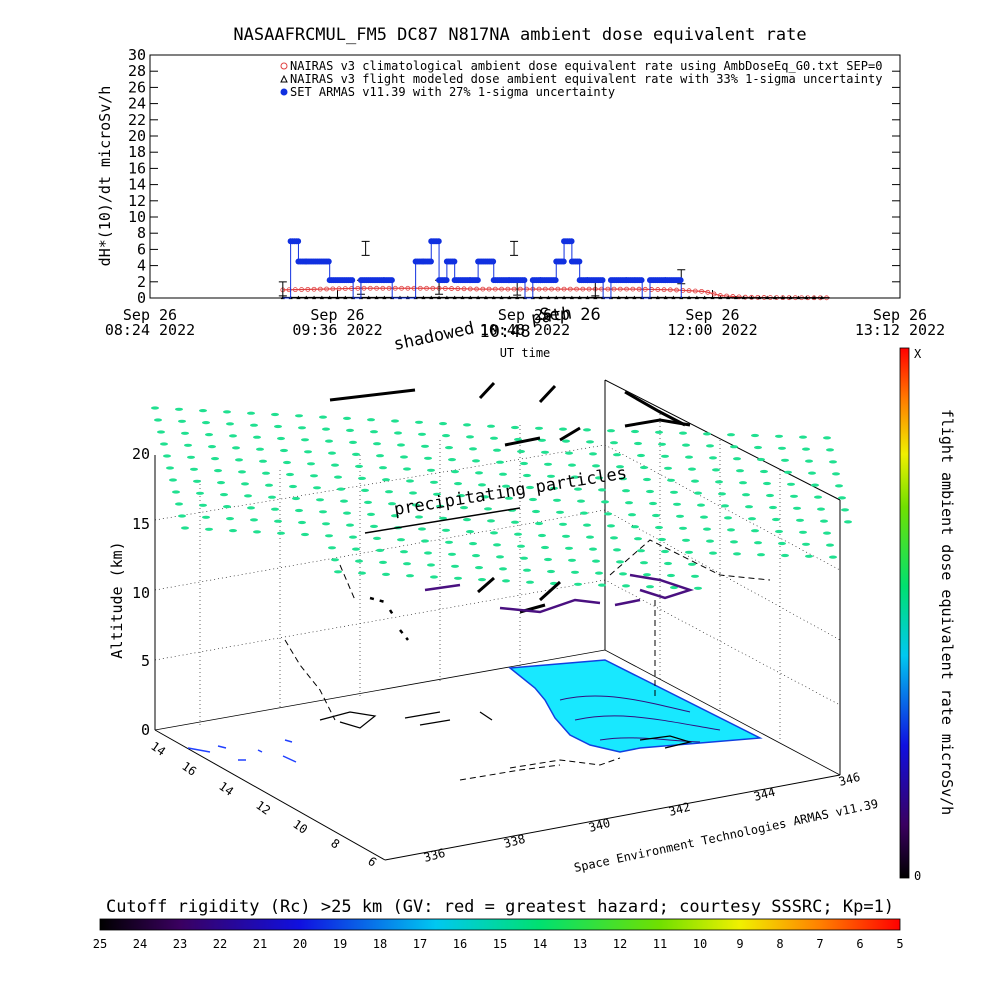  What do you see at coordinates (599, 825) in the screenshot?
I see `lon-tick-340: 340` at bounding box center [599, 825].